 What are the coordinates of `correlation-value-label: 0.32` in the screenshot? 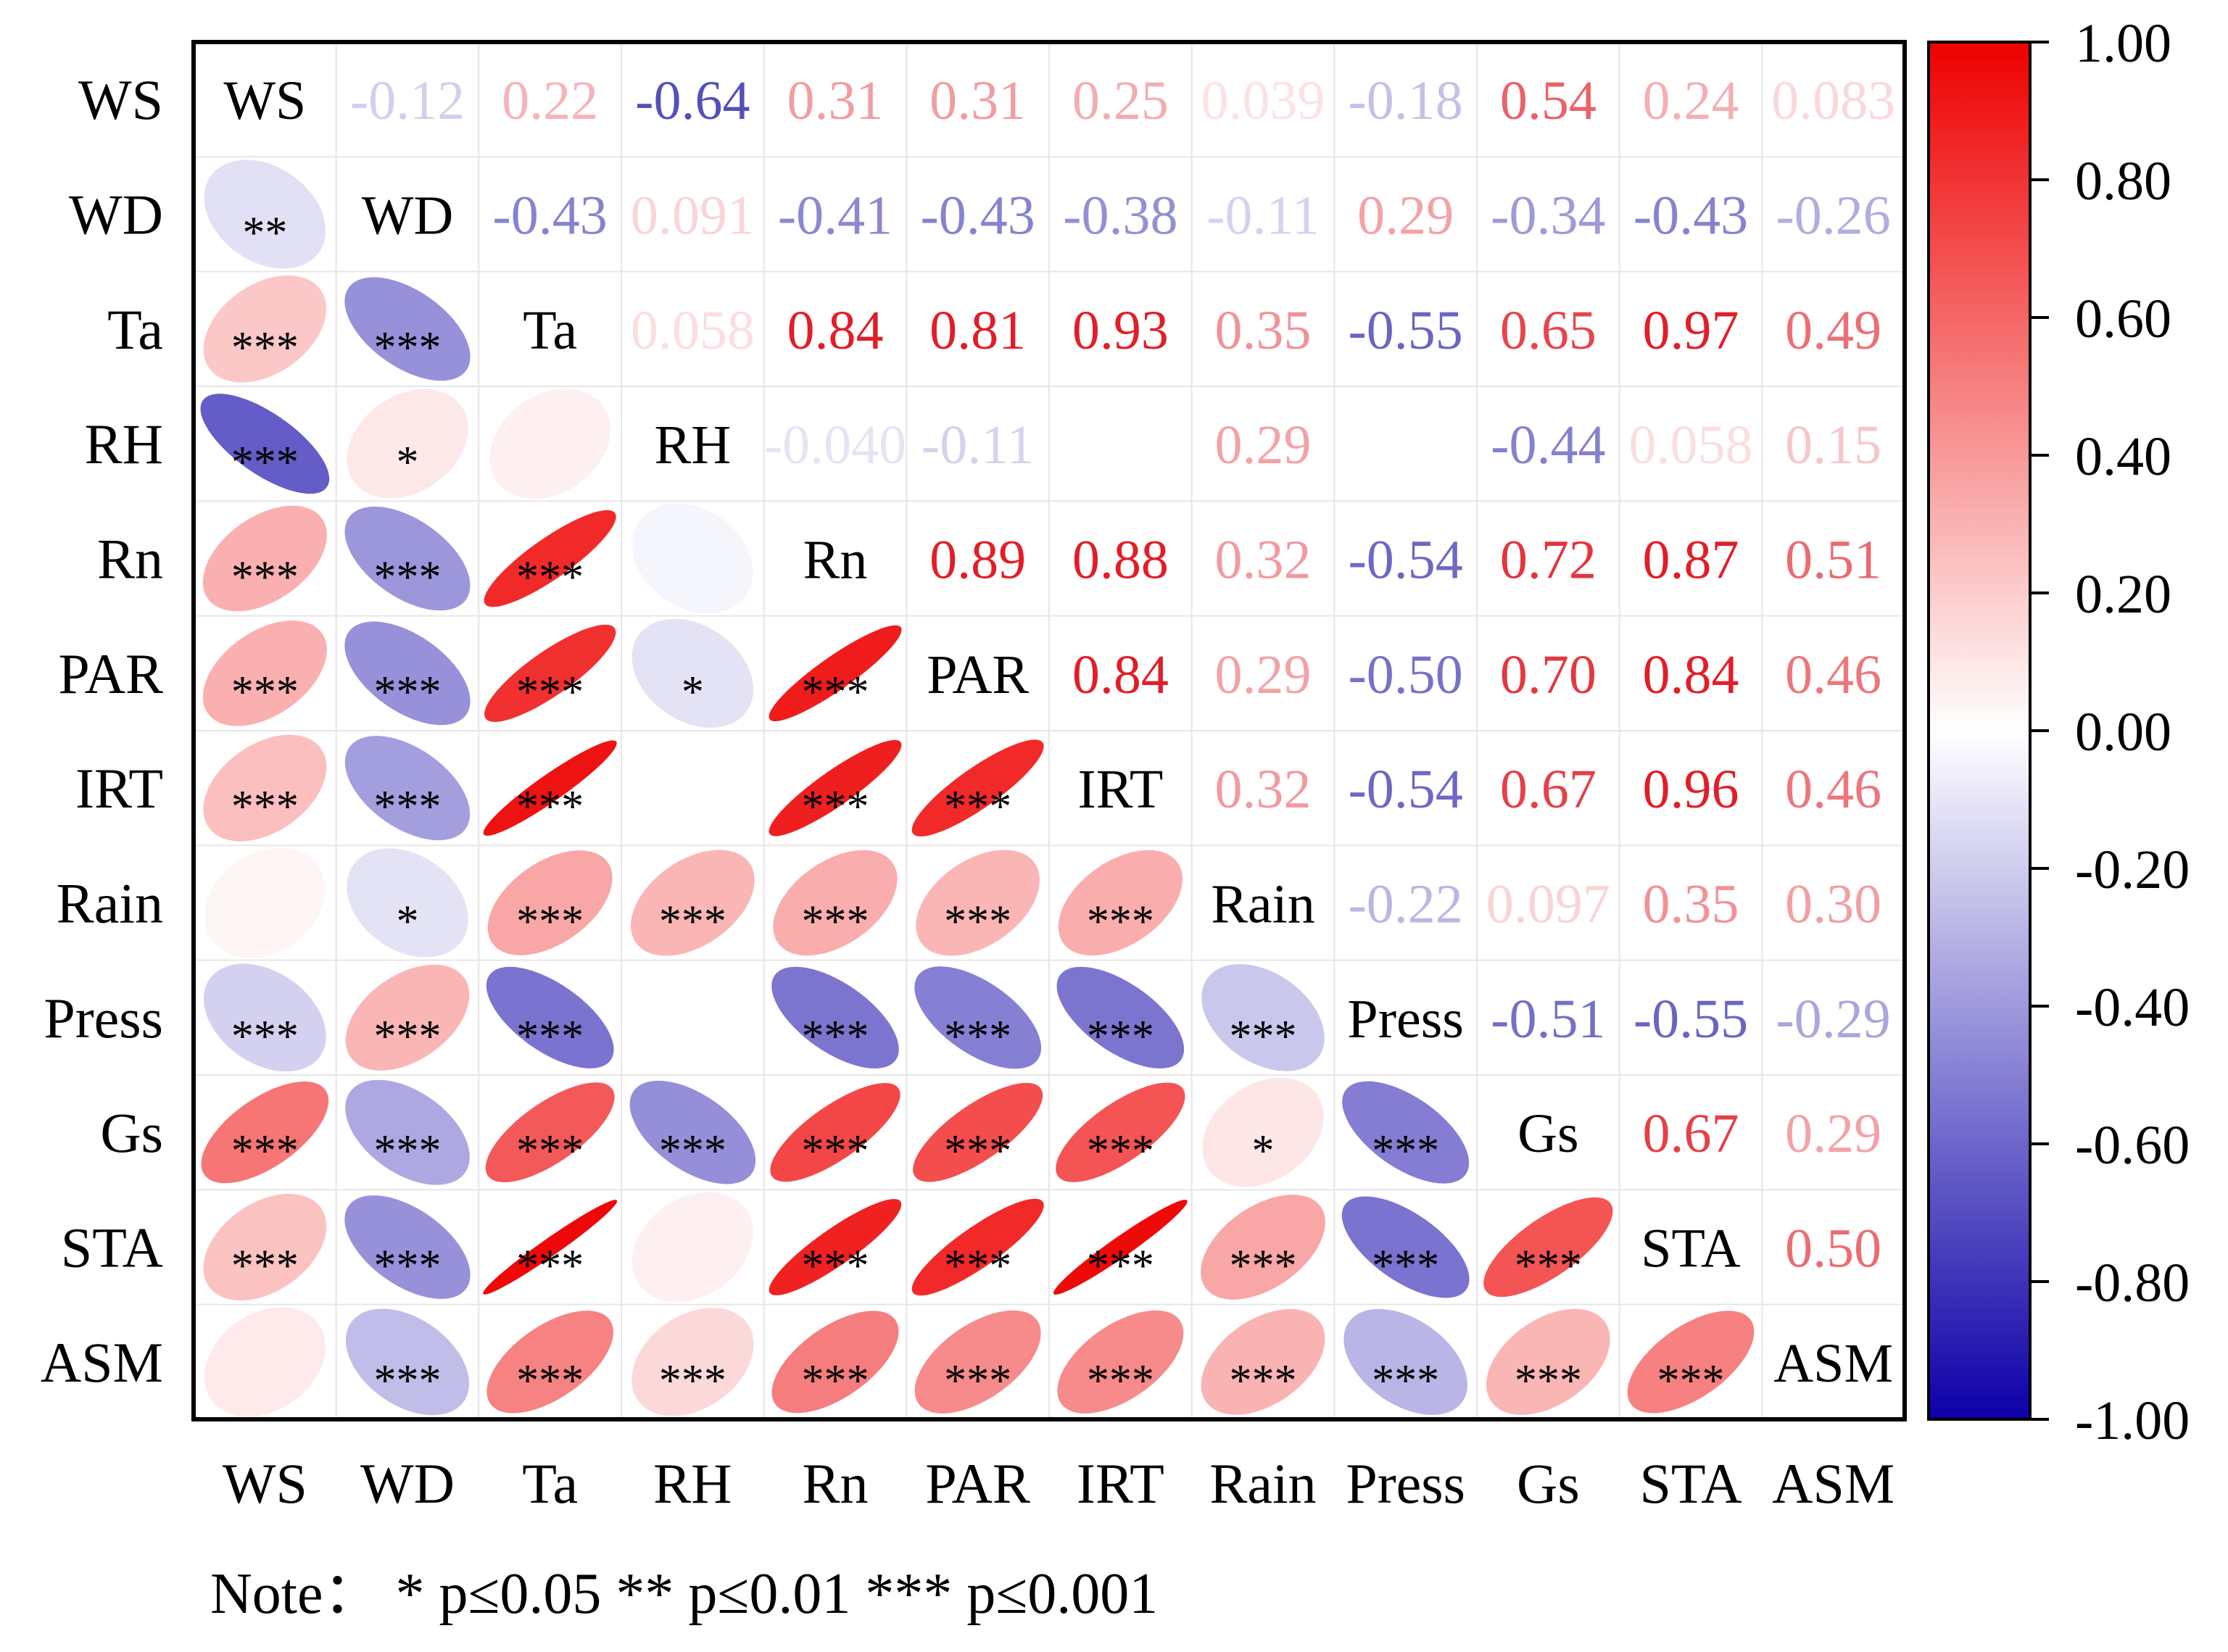 It's located at (1263, 560).